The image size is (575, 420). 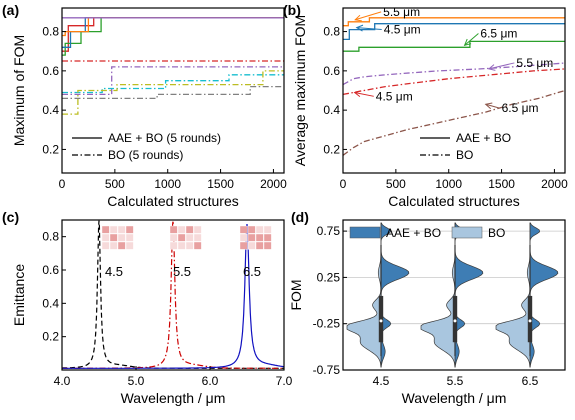 What do you see at coordinates (365, 232) in the screenshot?
I see `legend-swatch` at bounding box center [365, 232].